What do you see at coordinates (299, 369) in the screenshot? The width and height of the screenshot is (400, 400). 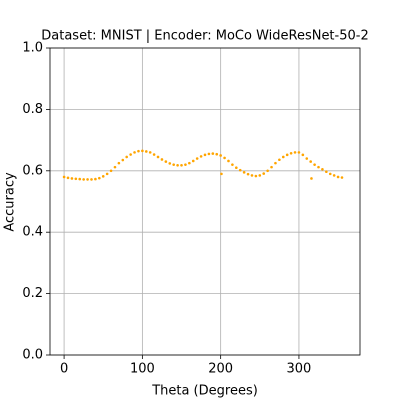 I see `x-tick-label: 300` at bounding box center [299, 369].